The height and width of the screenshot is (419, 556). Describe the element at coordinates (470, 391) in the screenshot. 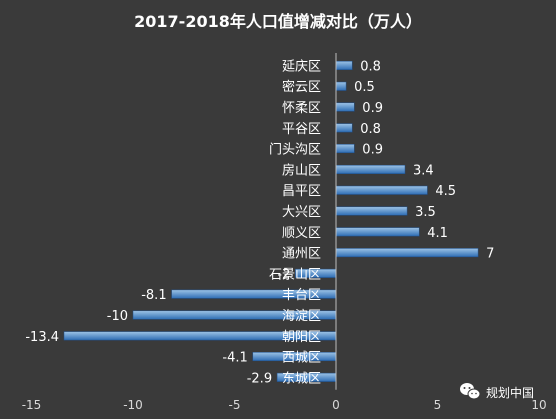

I see `wechat-icon` at that location.